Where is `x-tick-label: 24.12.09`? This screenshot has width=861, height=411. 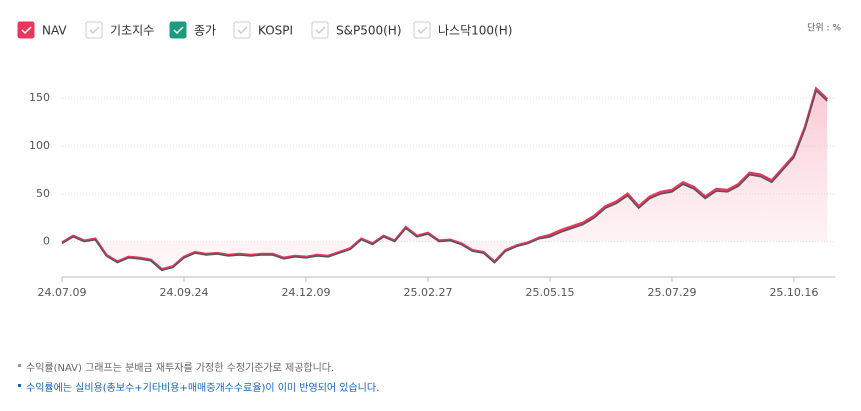
x-tick-label: 24.12.09 is located at coordinates (305, 292).